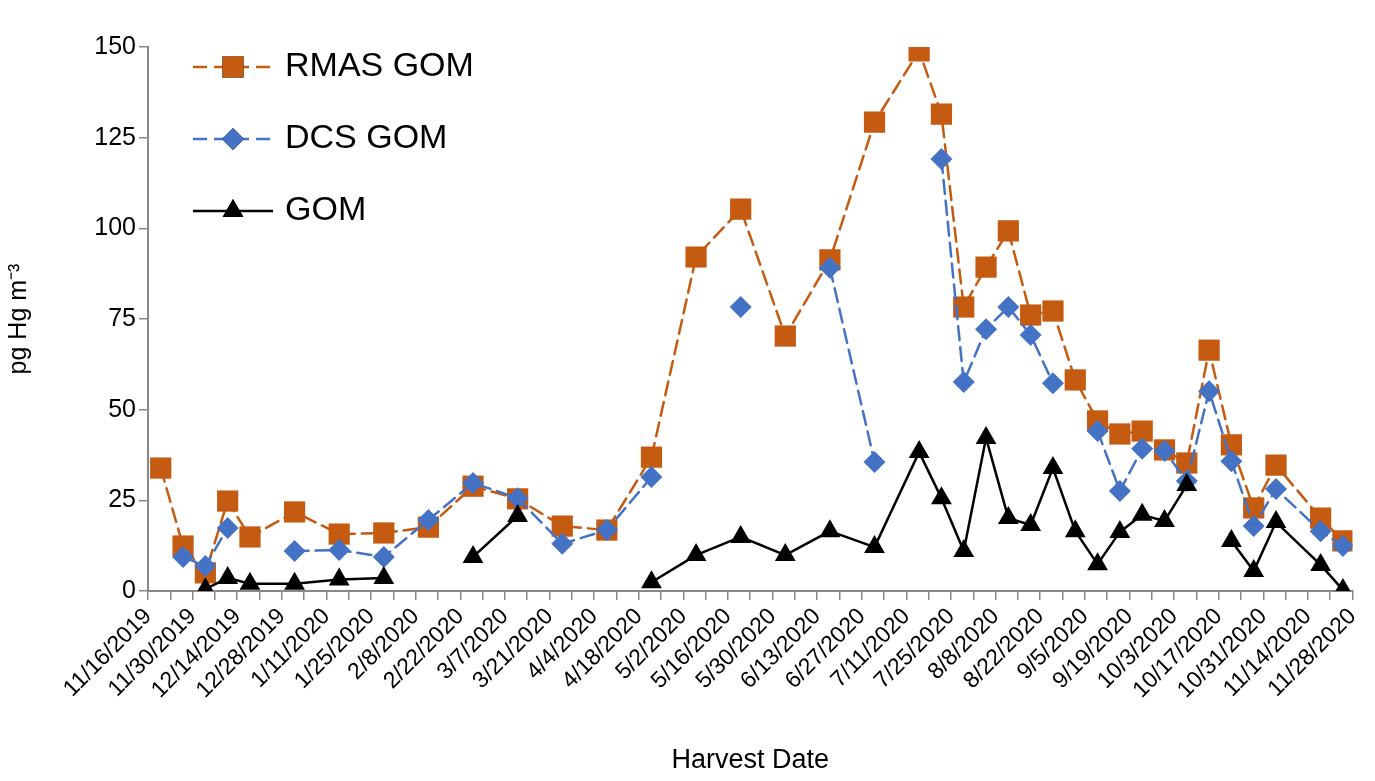  I want to click on legend-label: DCS GOM, so click(366, 136).